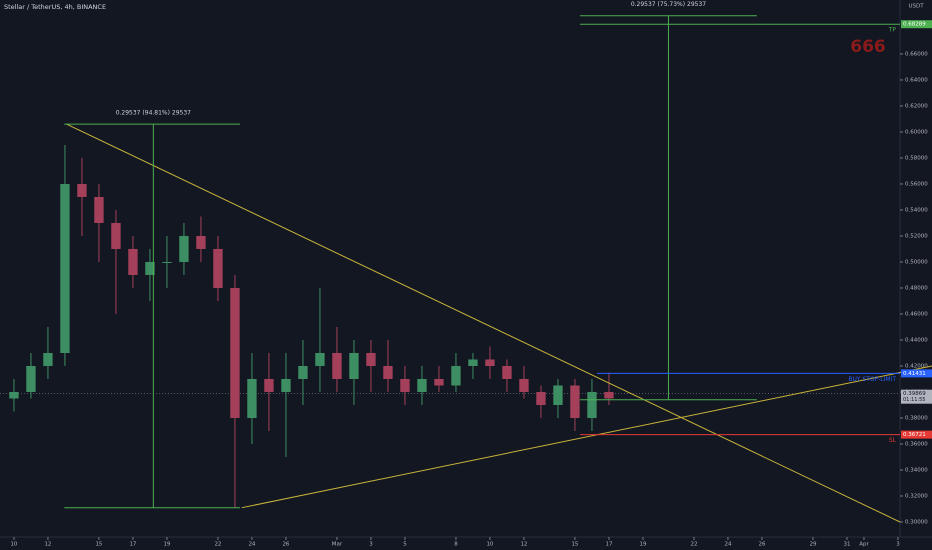 This screenshot has height=550, width=932. I want to click on annotation: 666, so click(868, 47).